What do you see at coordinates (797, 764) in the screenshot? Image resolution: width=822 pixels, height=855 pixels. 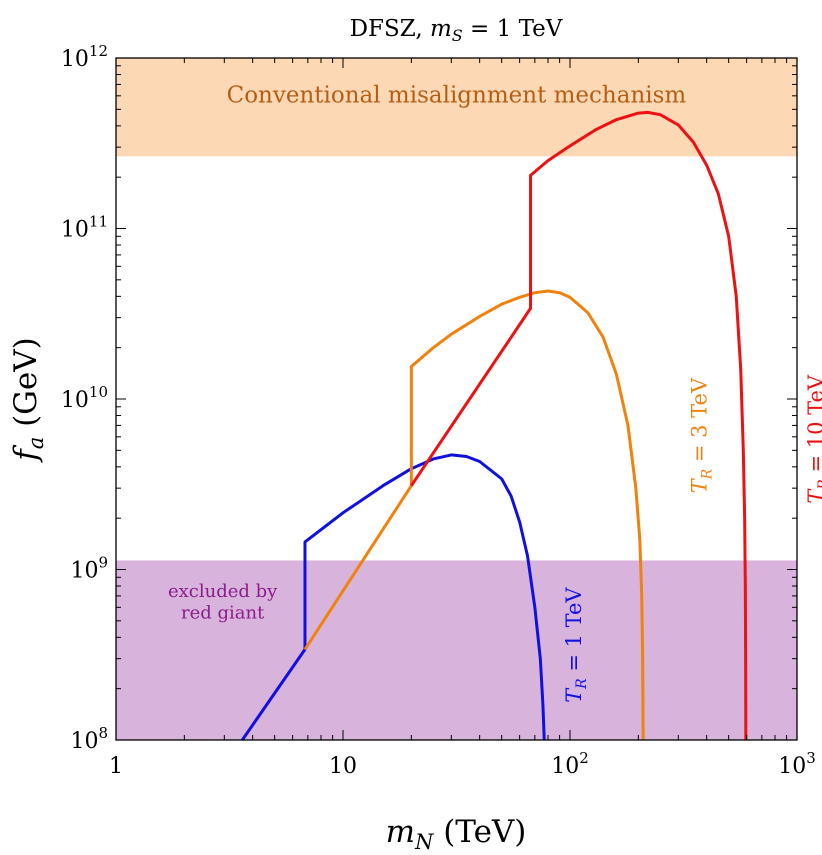 I see `x-tick-label: 10³` at bounding box center [797, 764].